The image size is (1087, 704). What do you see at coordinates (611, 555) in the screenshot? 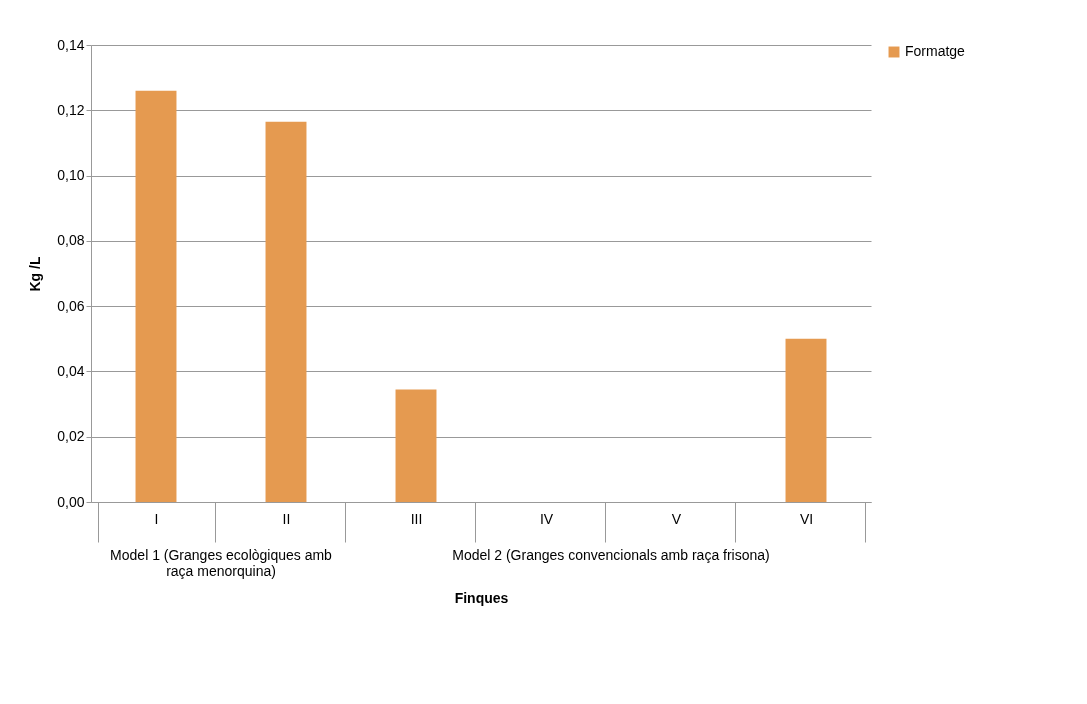
I see `text: Model 2 (Granges convencionals amb raça frisona)` at bounding box center [611, 555].